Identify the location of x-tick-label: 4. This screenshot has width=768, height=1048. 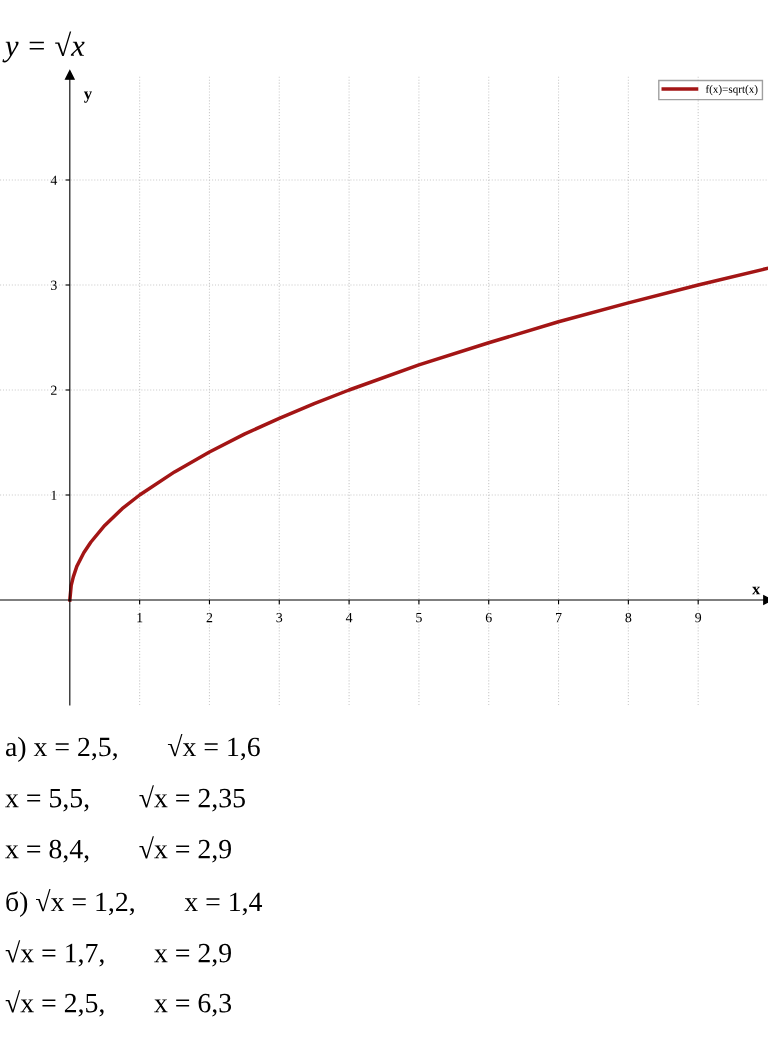
(349, 617).